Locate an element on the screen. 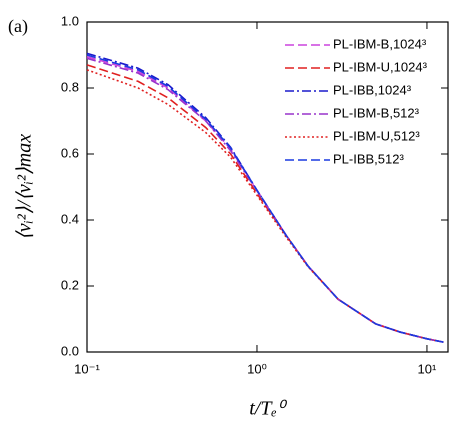 This screenshot has width=474, height=430. y-tick-label: 0.8 is located at coordinates (70, 86).